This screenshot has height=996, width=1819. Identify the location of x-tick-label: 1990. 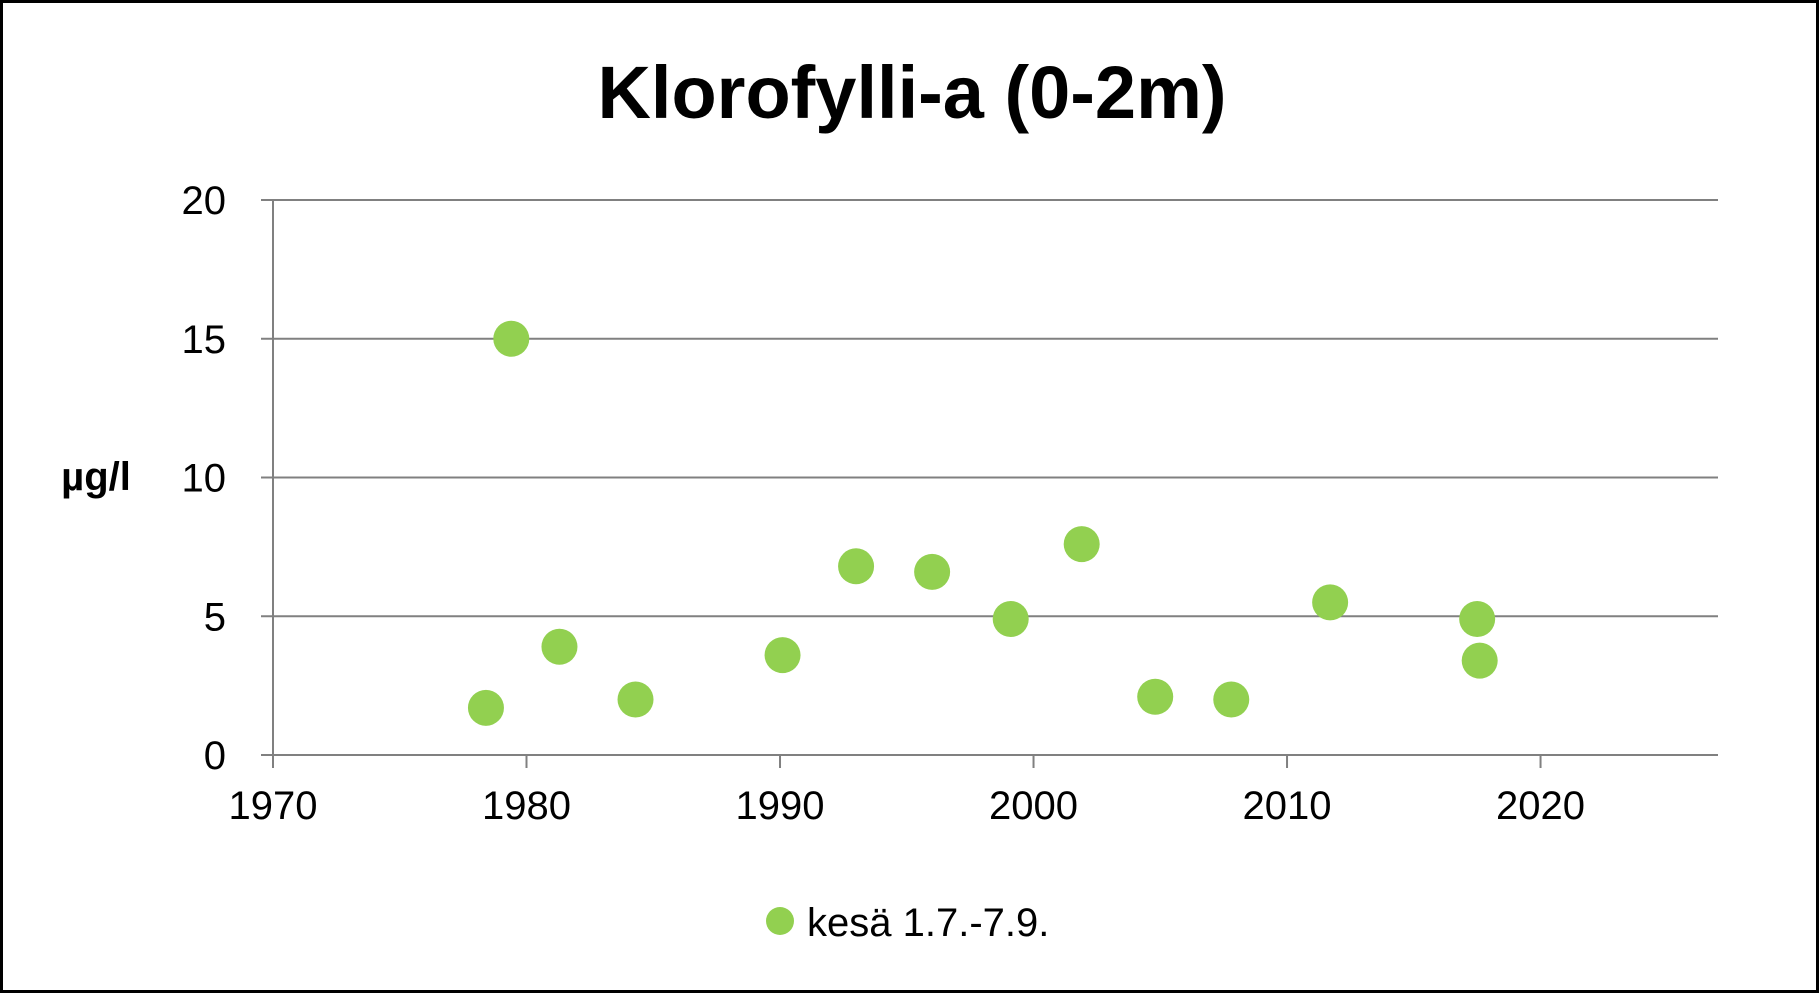
(780, 806).